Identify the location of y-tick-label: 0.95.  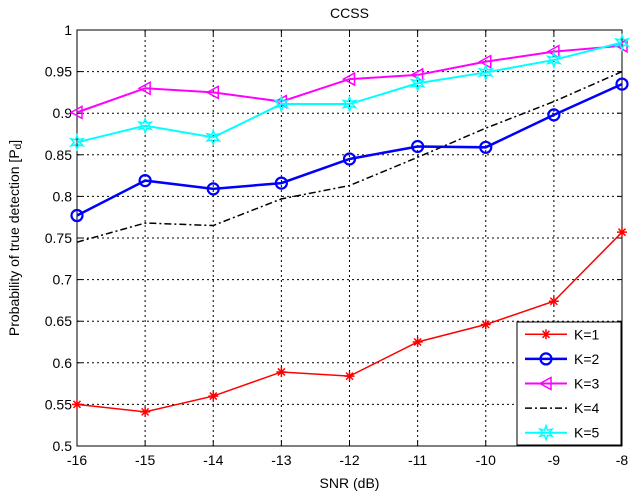
(58, 72).